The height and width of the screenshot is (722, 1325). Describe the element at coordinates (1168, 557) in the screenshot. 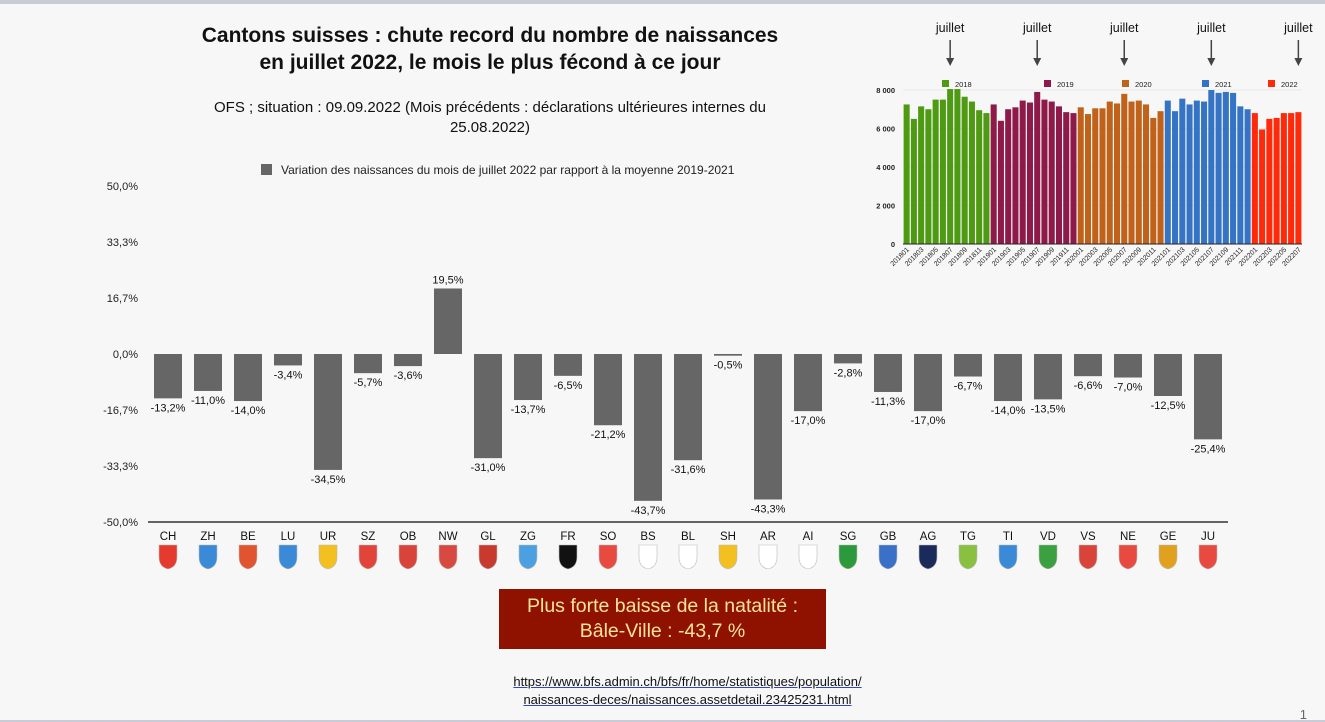

I see `flag-GE-icon` at that location.